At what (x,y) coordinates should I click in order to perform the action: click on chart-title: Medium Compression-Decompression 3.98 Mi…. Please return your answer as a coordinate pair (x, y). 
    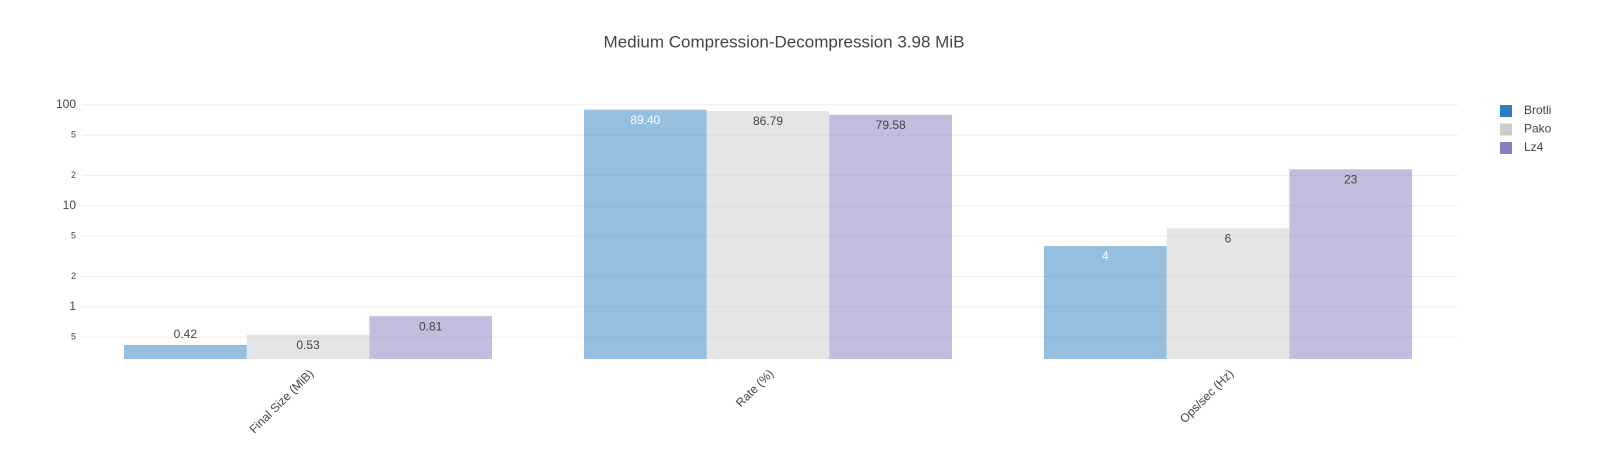
    Looking at the image, I should click on (784, 41).